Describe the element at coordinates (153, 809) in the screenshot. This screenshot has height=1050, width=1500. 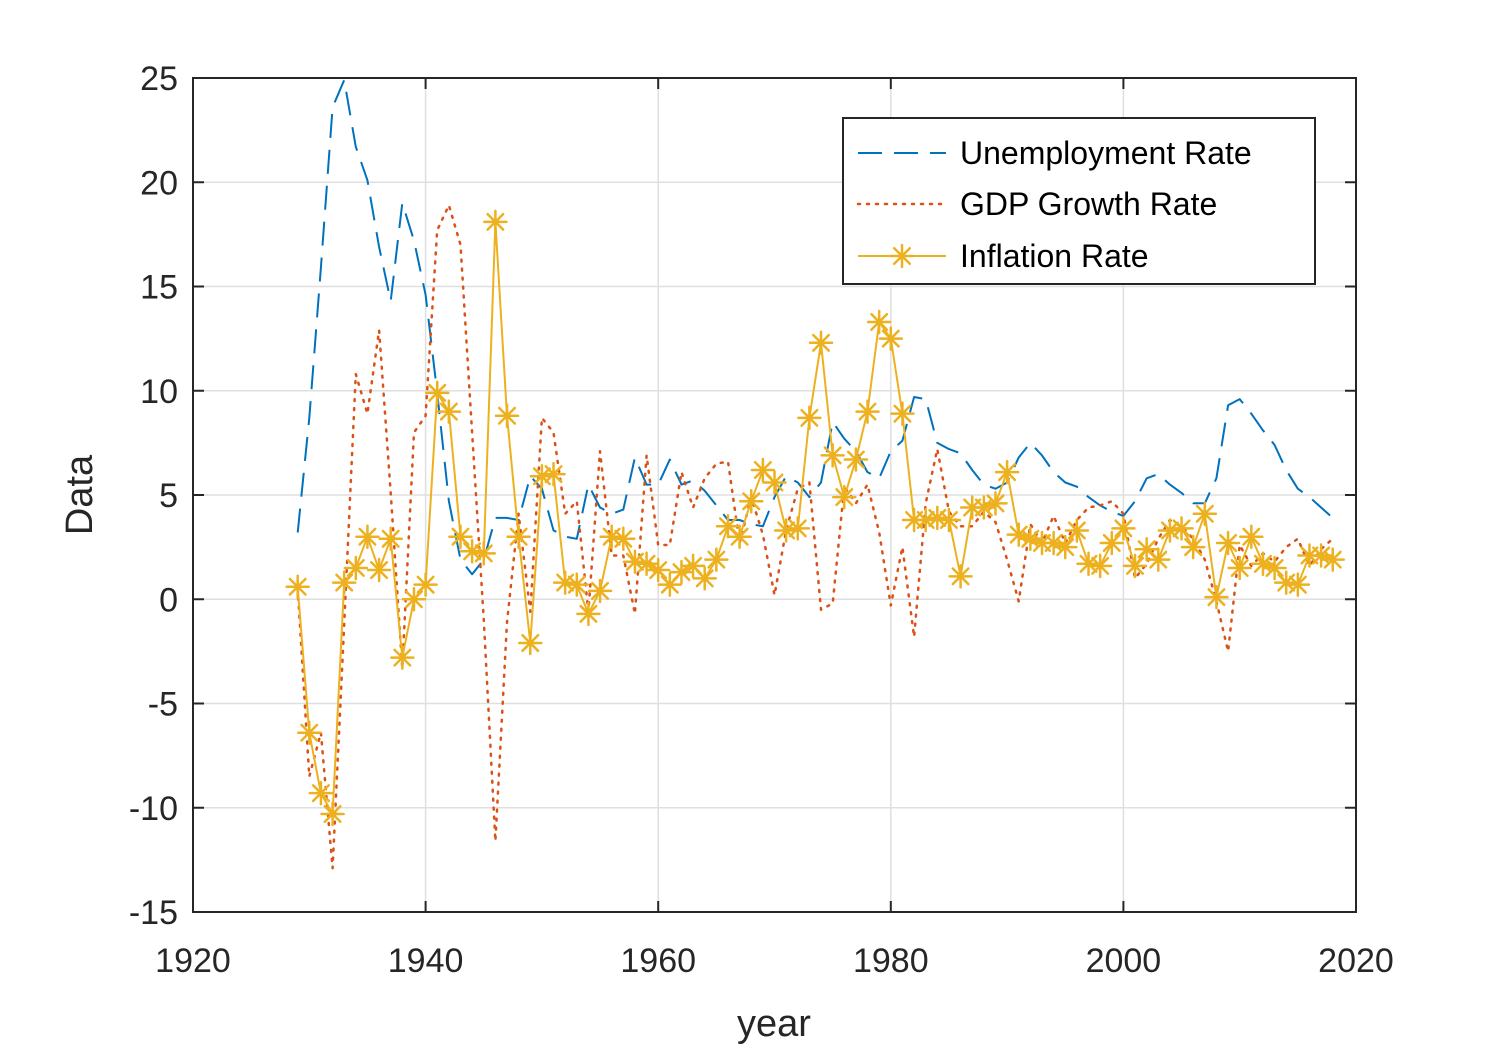
I see `y-tick-label: -10` at that location.